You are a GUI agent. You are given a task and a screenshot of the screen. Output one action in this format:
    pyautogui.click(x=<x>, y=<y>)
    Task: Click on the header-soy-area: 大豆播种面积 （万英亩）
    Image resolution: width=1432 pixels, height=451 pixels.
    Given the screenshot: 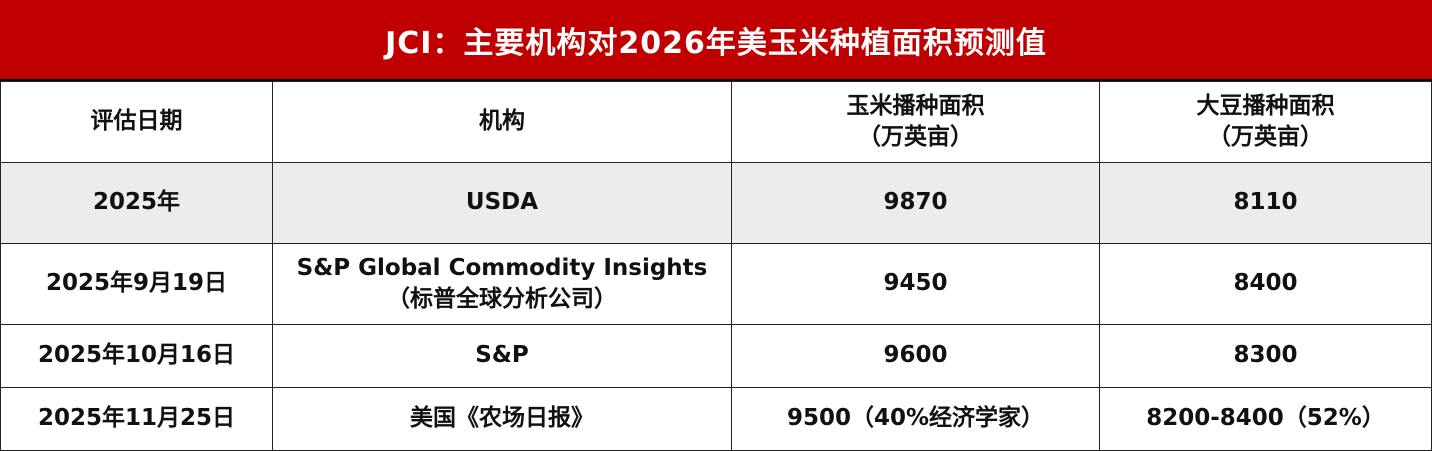 What is the action you would take?
    pyautogui.click(x=1265, y=122)
    